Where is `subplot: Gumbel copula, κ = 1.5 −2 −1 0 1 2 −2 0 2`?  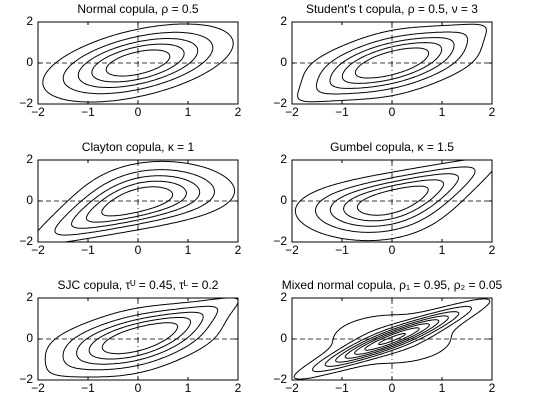
subplot: Gumbel copula, κ = 1.5 −2 −1 0 1 2 −2 0 2 is located at coordinates (384, 198).